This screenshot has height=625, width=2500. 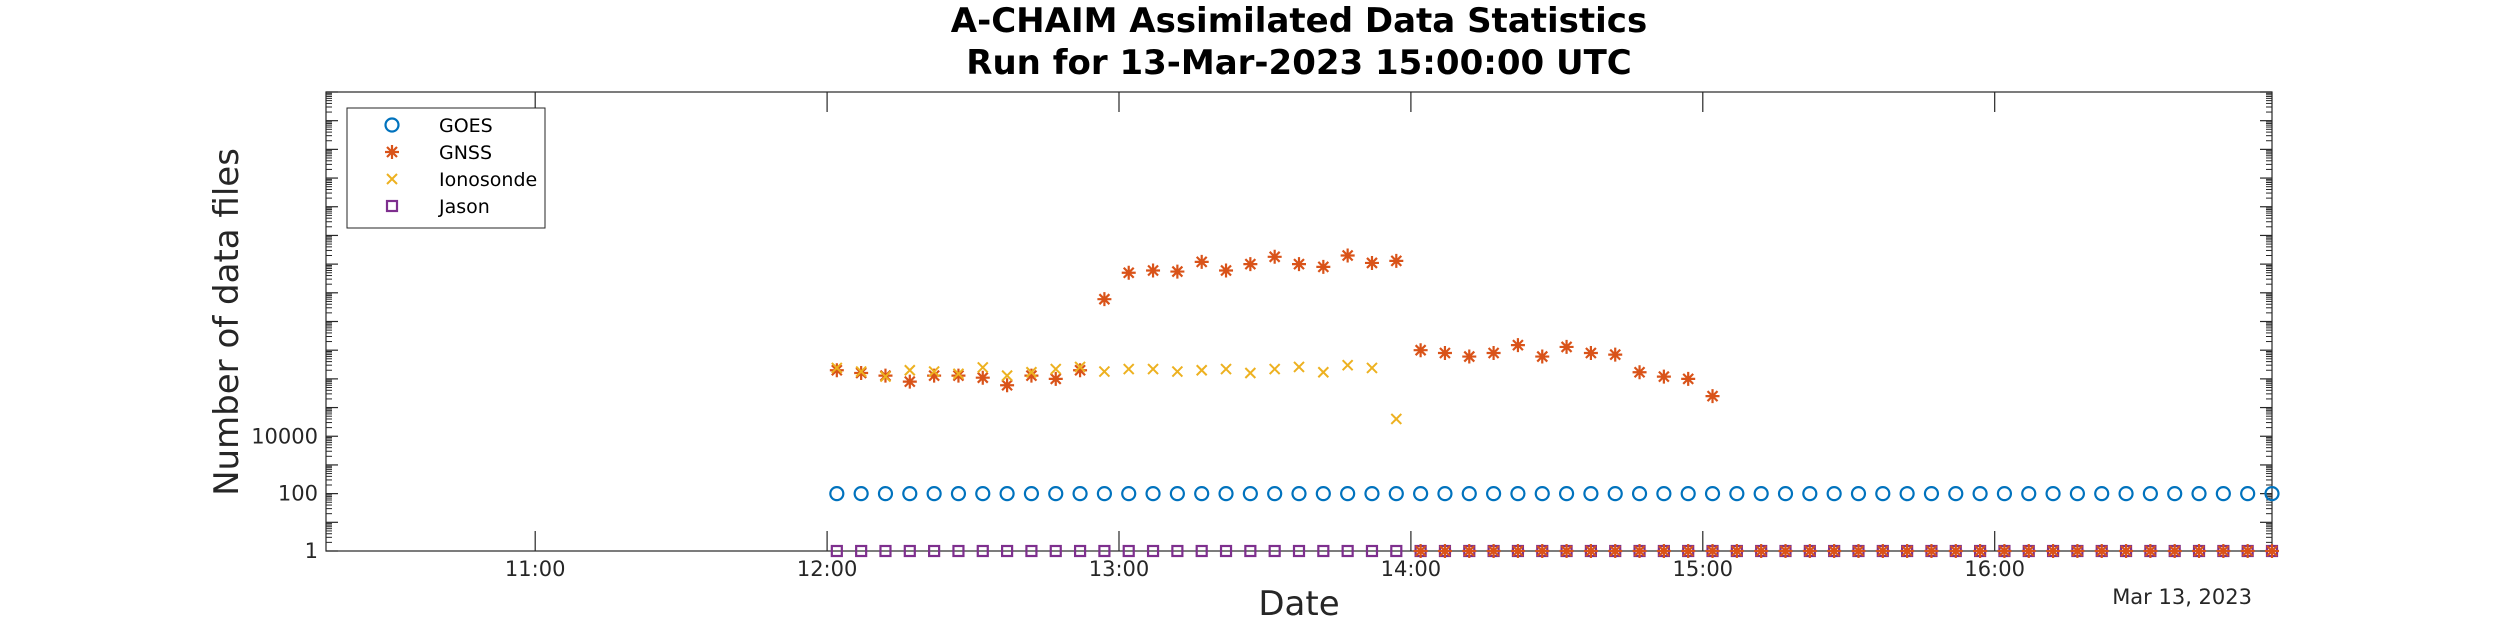 I want to click on chart-title-line2: Run for 13-Mar-2023 15:00:00 UTC, so click(x=1298, y=63).